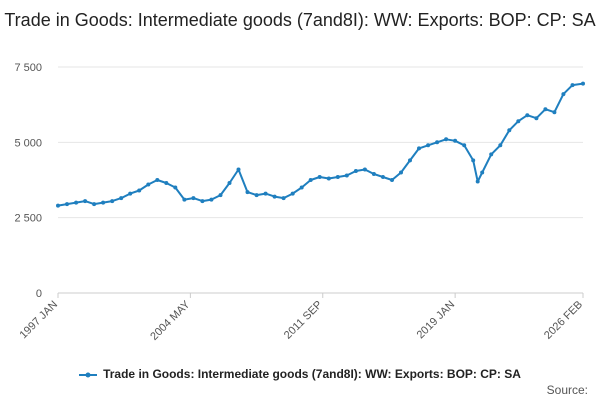 The height and width of the screenshot is (400, 600). I want to click on source-label: Source:, so click(567, 390).